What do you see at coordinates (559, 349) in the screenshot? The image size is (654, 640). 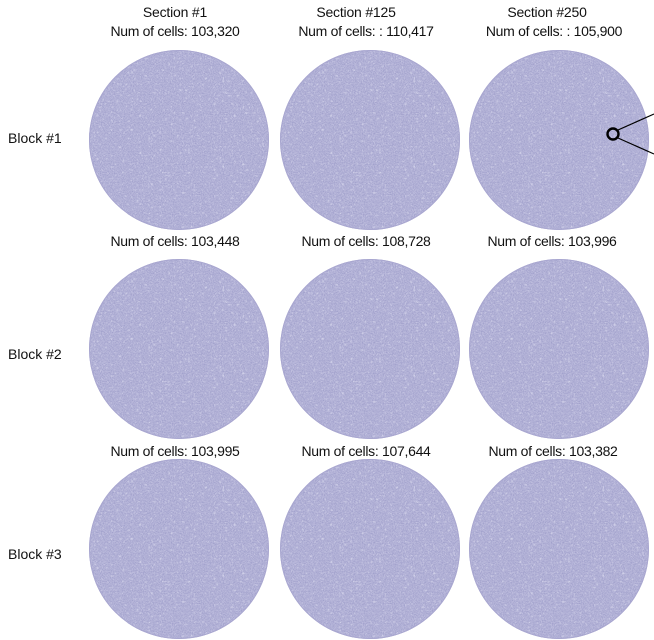 I see `tissue-disk-block2-section250` at bounding box center [559, 349].